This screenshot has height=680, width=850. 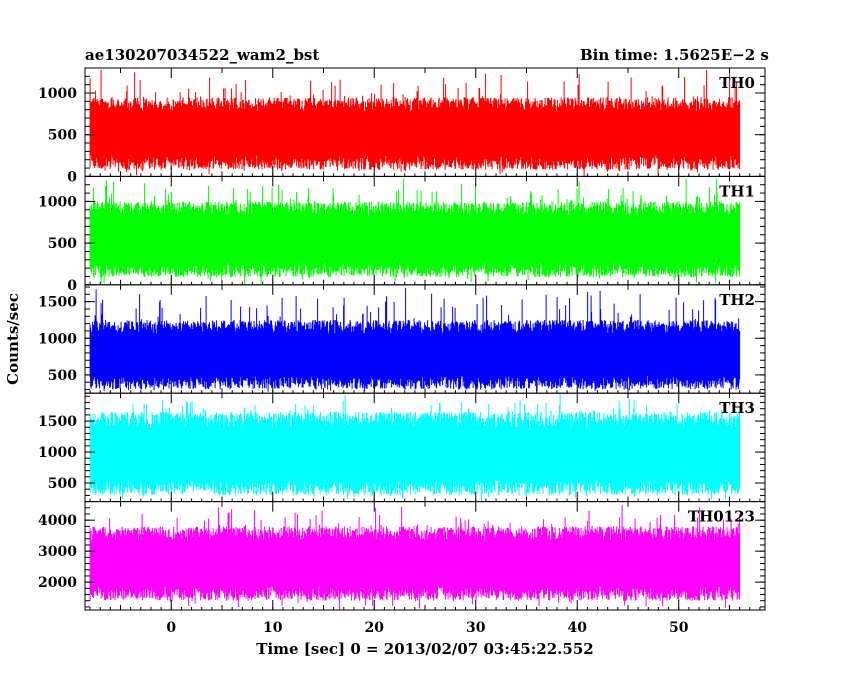 What do you see at coordinates (62, 376) in the screenshot?
I see `y-tick-label-th2: 500` at bounding box center [62, 376].